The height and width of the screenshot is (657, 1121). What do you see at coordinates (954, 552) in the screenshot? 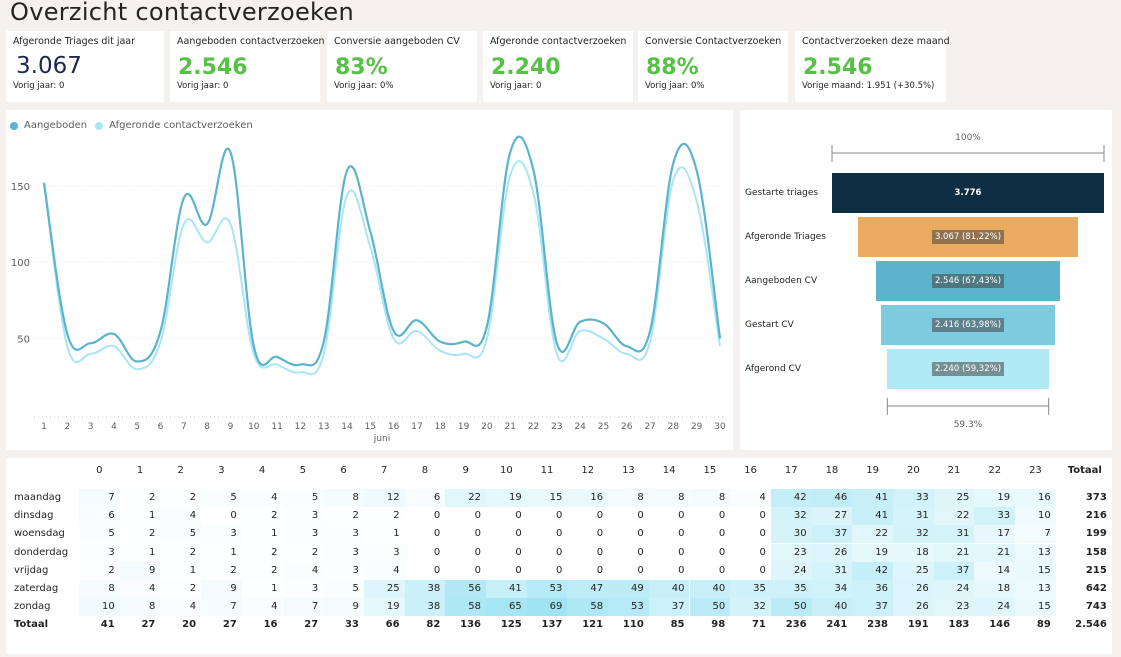
I see `matrix-cell: 21` at bounding box center [954, 552].